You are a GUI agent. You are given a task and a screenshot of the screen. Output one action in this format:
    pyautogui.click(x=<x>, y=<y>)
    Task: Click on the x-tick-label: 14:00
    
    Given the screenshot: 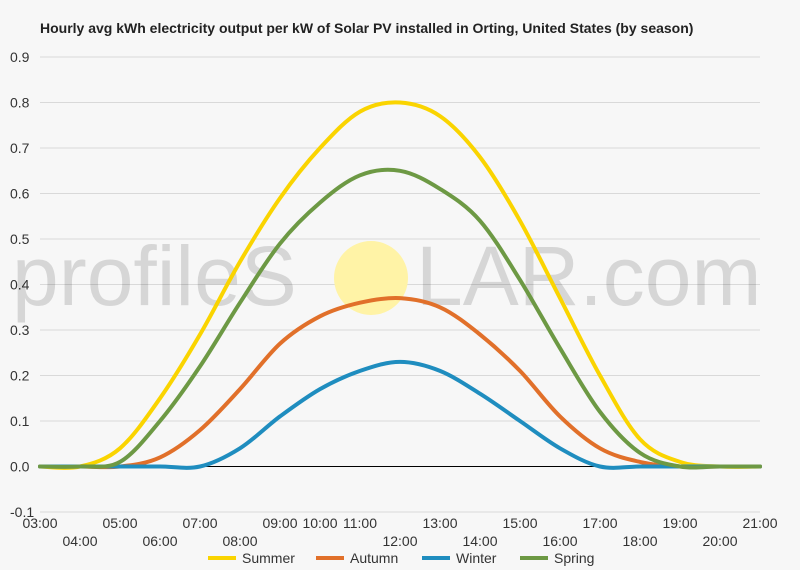 What is the action you would take?
    pyautogui.click(x=479, y=541)
    